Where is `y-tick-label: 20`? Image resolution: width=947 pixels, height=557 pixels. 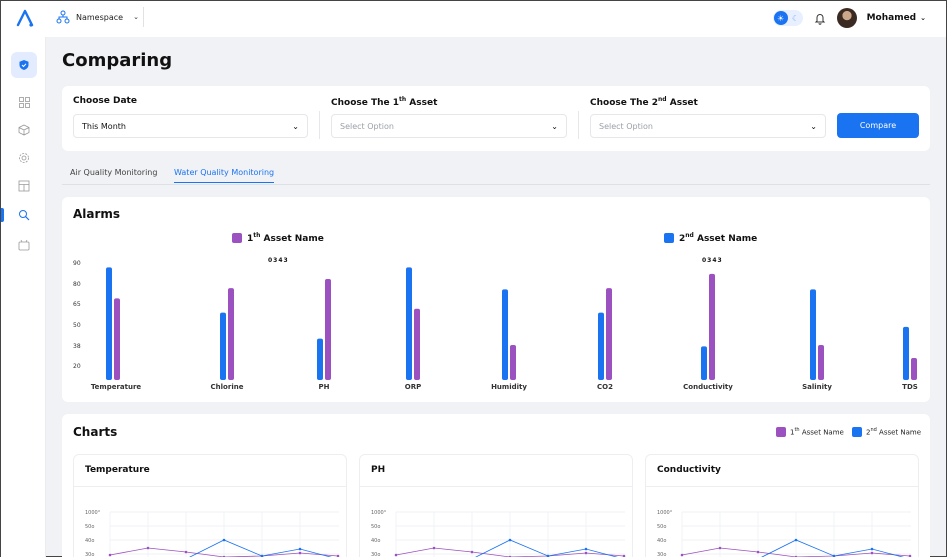
y-tick-label: 20 is located at coordinates (77, 366).